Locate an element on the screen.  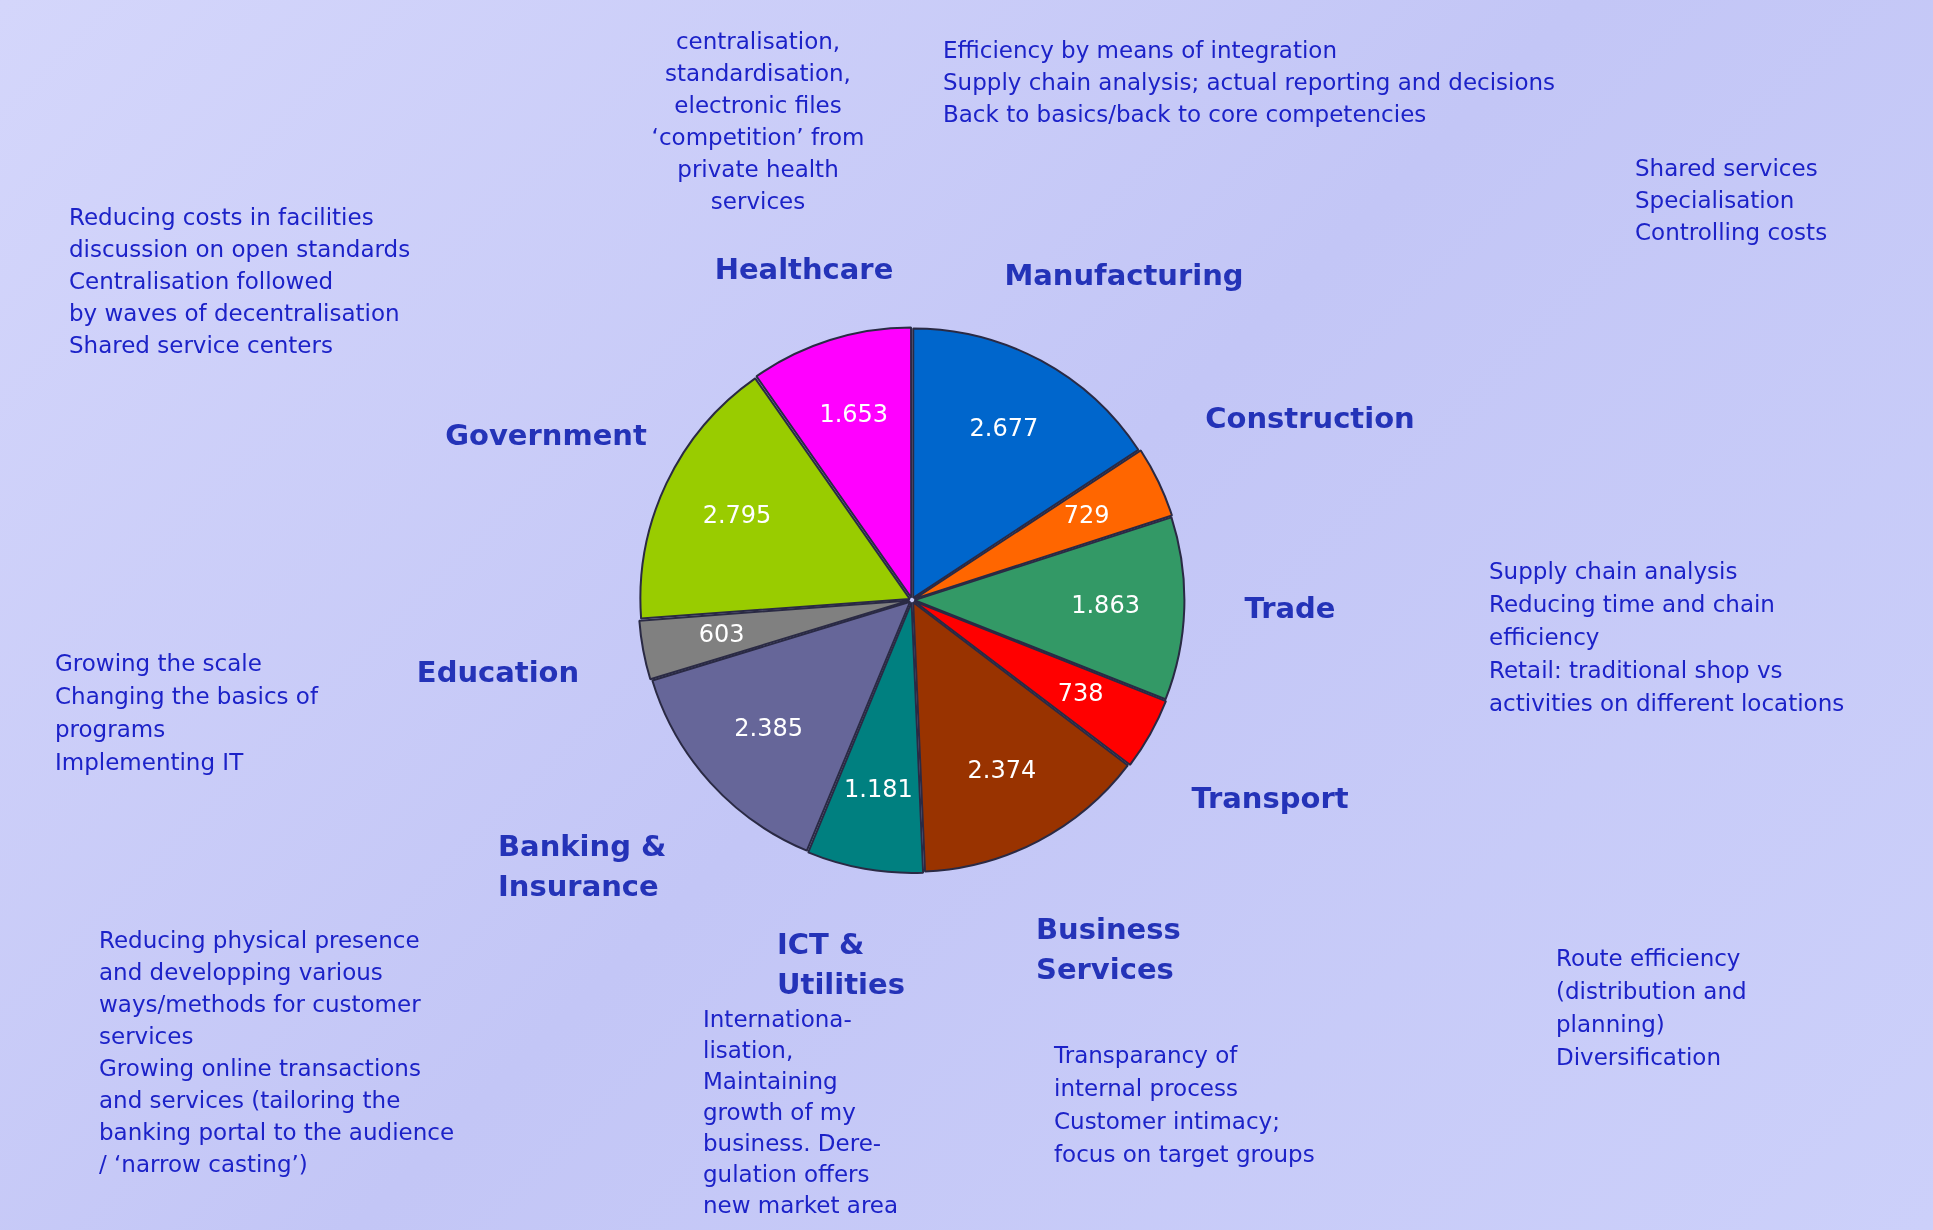
text: Route efficiency (distribution and planning) Diversification is located at coordinates (1651, 1007).